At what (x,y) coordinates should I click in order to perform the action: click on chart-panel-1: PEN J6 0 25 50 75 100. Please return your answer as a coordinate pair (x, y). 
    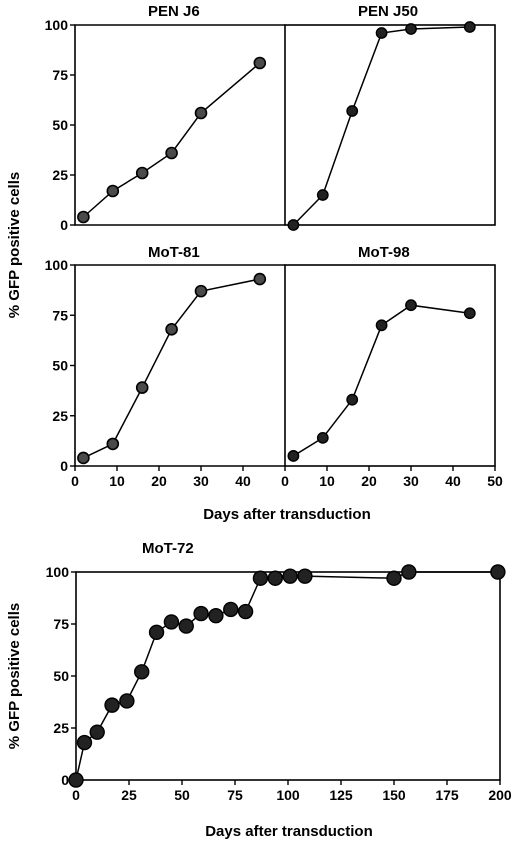
    Looking at the image, I should click on (165, 118).